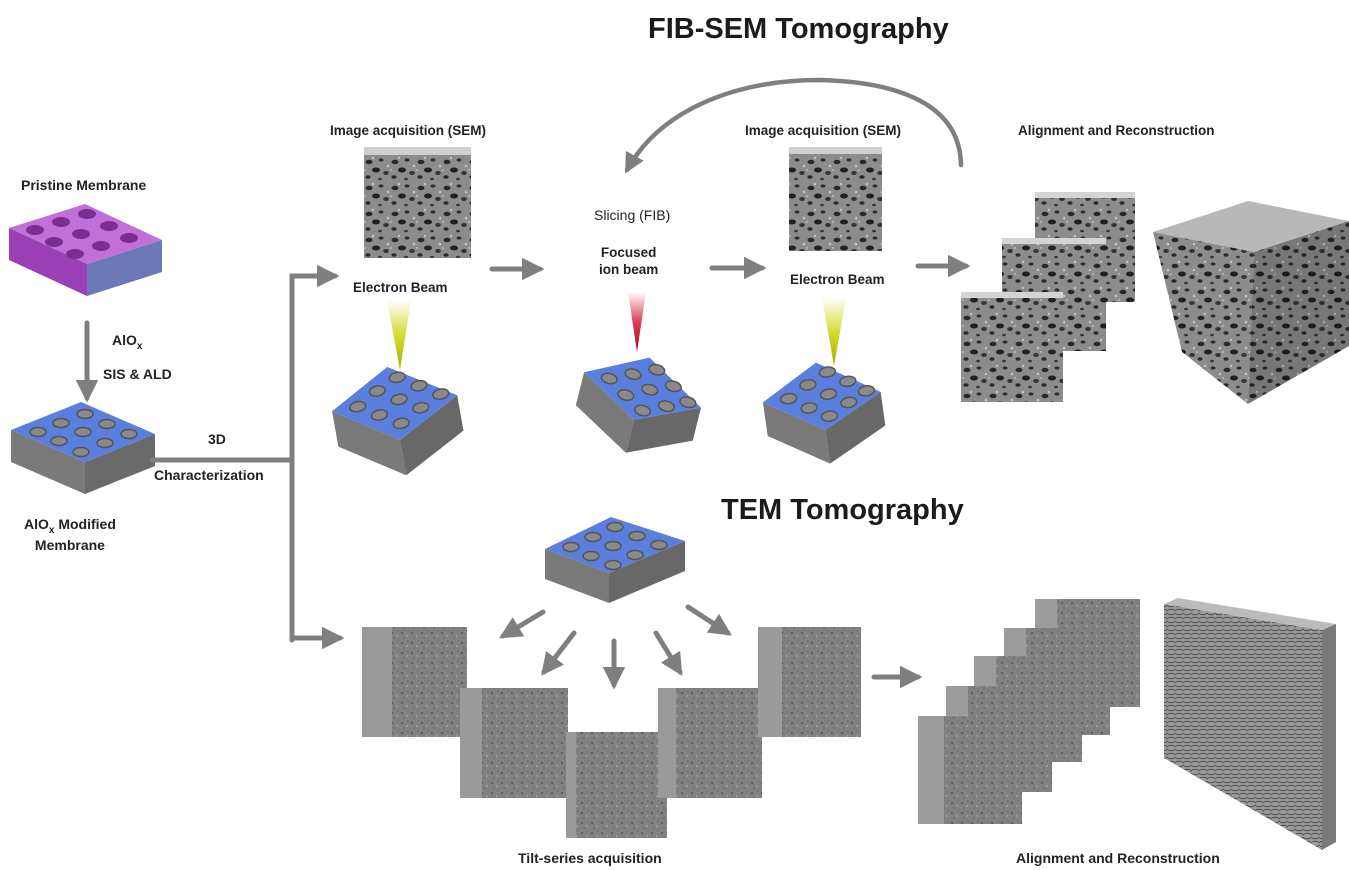 This screenshot has height=870, width=1349. Describe the element at coordinates (83, 448) in the screenshot. I see `modified-membrane-block` at that location.